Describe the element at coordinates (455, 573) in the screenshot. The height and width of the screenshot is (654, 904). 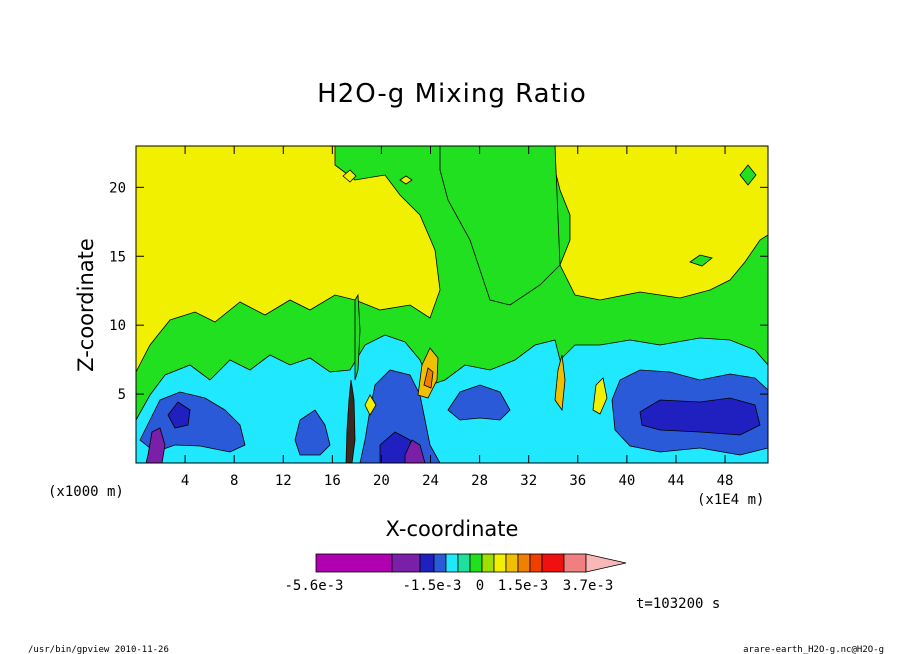
I see `colorbar: -5.6e-3 -1.5e-3 0 1.5e-3 3.7e-3` at that location.